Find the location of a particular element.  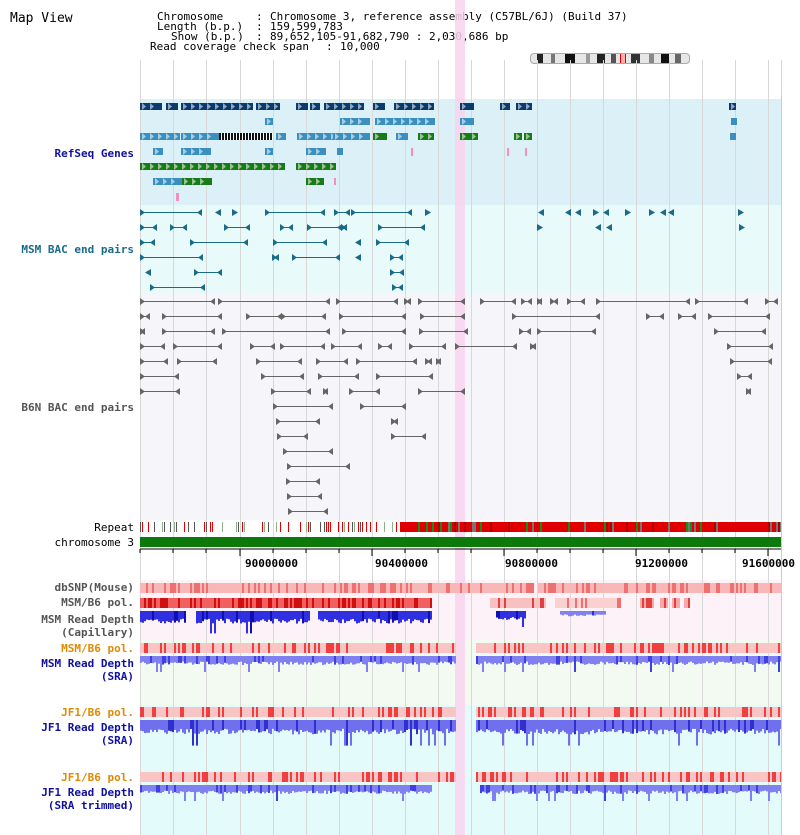

msm-bac-end is located at coordinates (568, 212).